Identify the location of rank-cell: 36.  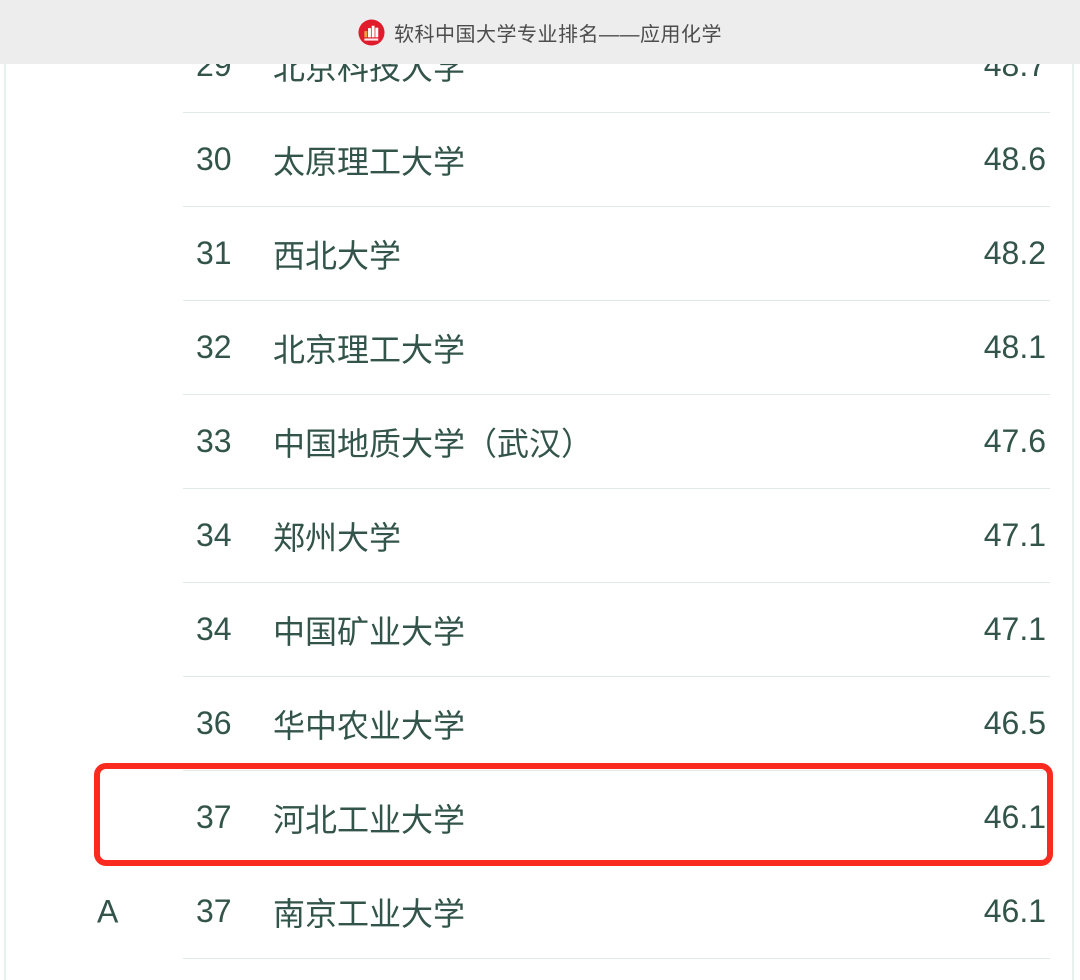
(214, 723).